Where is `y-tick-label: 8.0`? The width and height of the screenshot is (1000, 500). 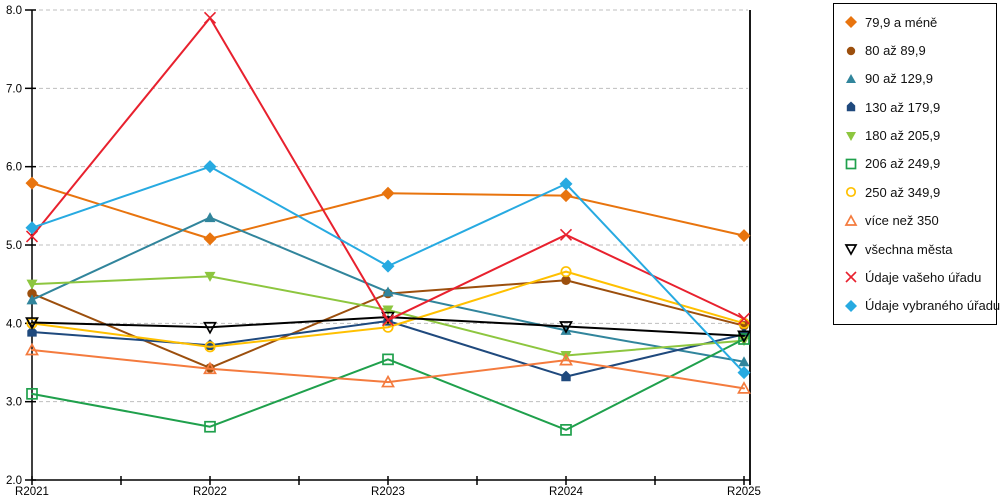 y-tick-label: 8.0 is located at coordinates (14, 11).